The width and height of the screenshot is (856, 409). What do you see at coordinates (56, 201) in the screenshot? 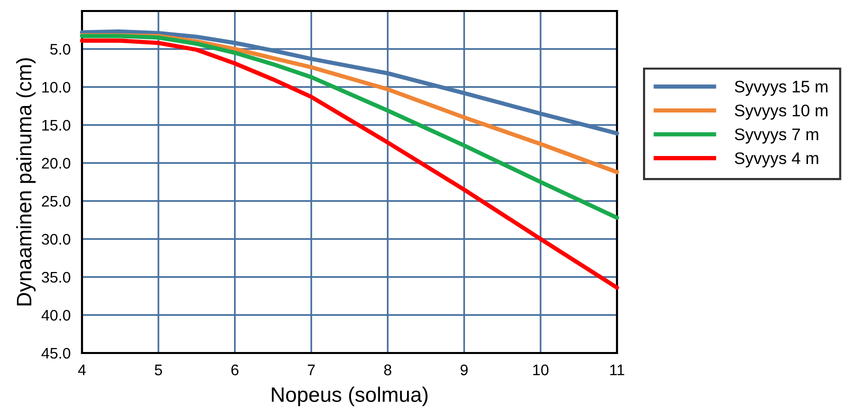
I see `y-tick-label: 25.0` at bounding box center [56, 201].